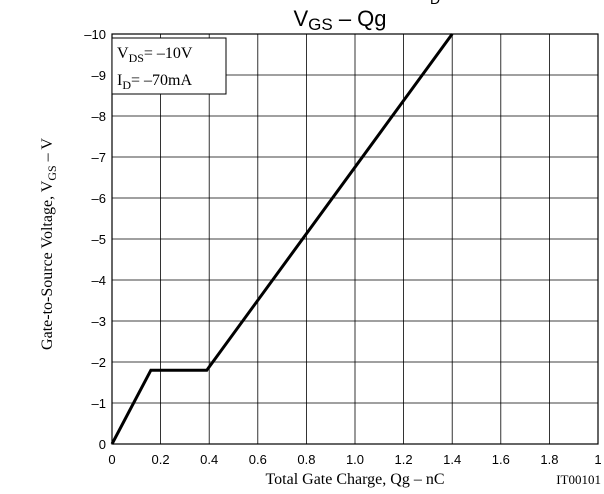 Image resolution: width=604 pixels, height=494 pixels. Describe the element at coordinates (435, 3) in the screenshot. I see `chart-title-clipped-overlay: D` at that location.